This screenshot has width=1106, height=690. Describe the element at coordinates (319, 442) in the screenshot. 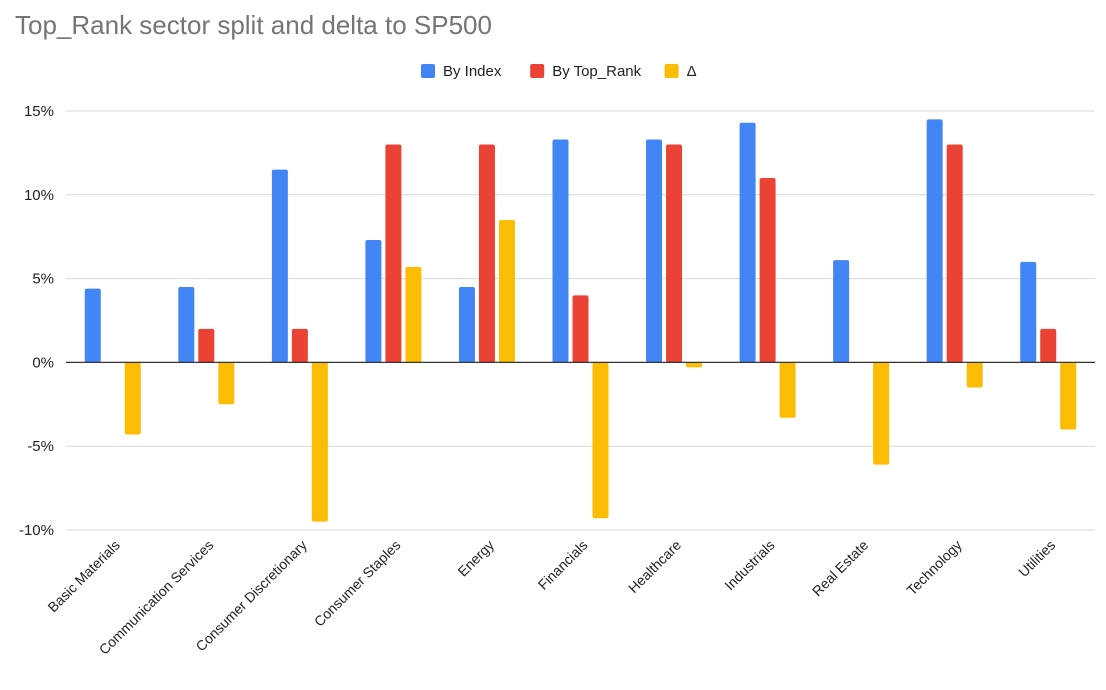

I see `bar-delta-consumer-discretionary` at that location.